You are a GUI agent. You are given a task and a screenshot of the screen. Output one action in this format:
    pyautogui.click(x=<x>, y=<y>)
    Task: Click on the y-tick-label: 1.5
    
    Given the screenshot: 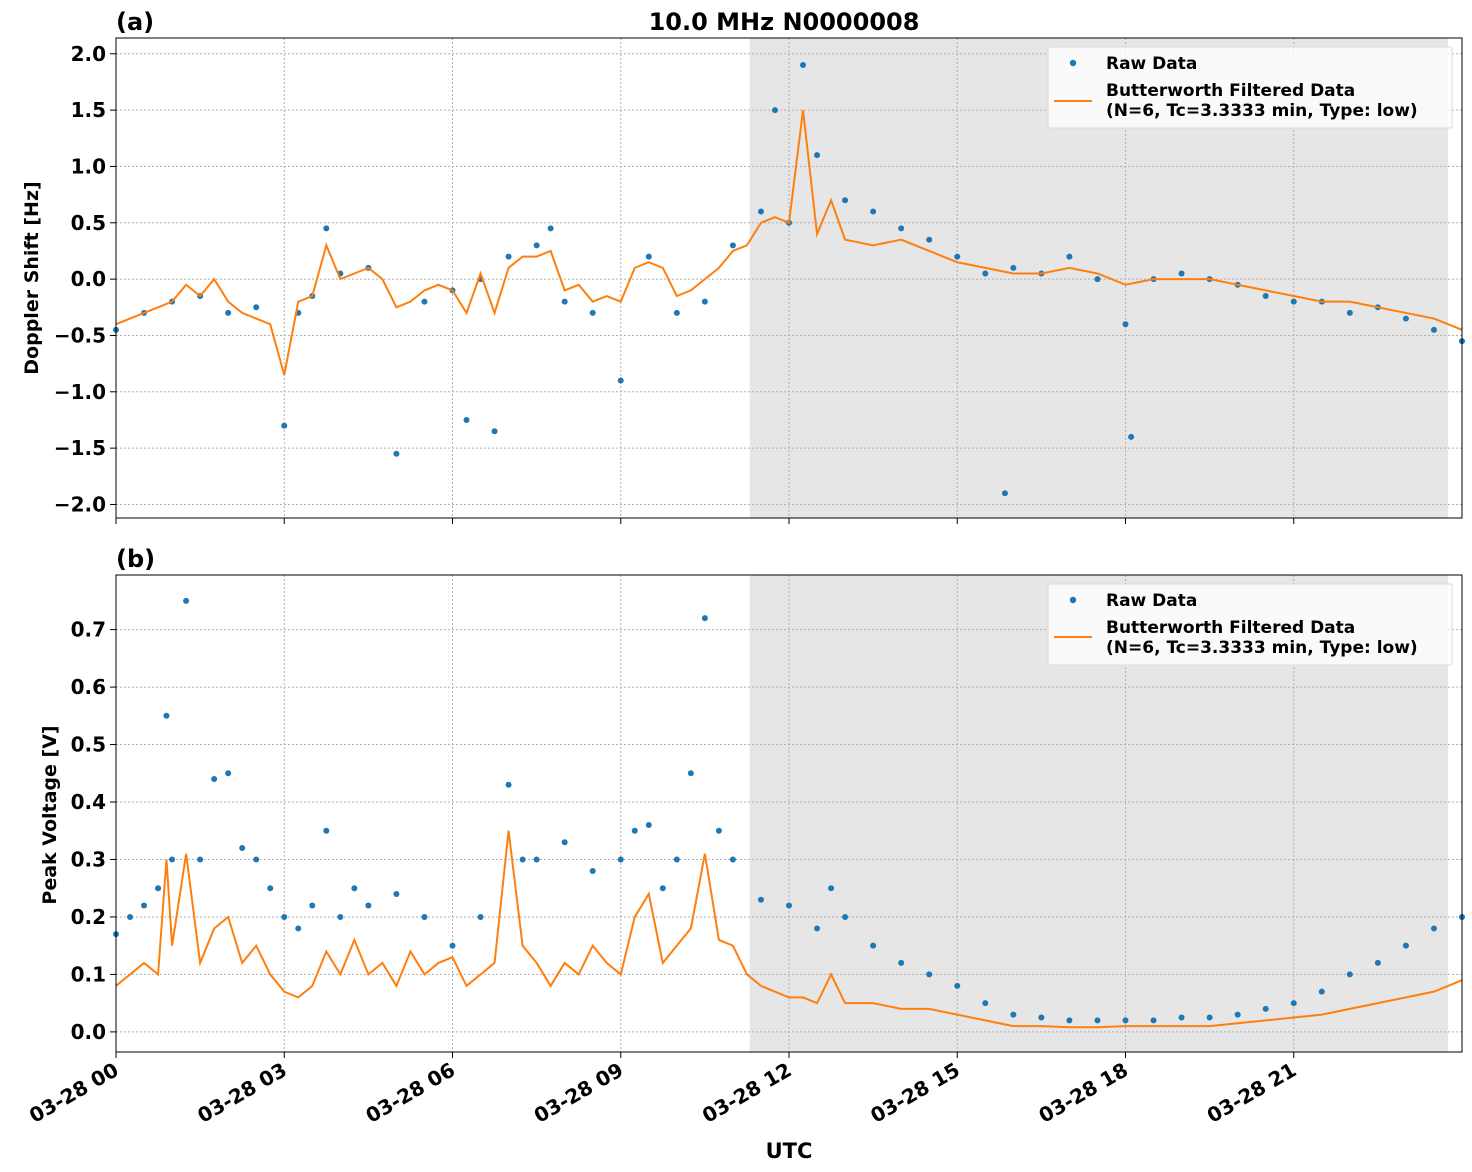 What is the action you would take?
    pyautogui.click(x=88, y=110)
    